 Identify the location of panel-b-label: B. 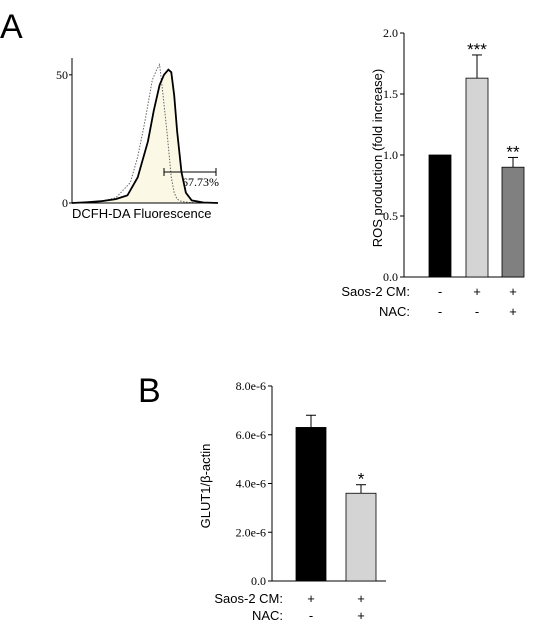
(149, 391).